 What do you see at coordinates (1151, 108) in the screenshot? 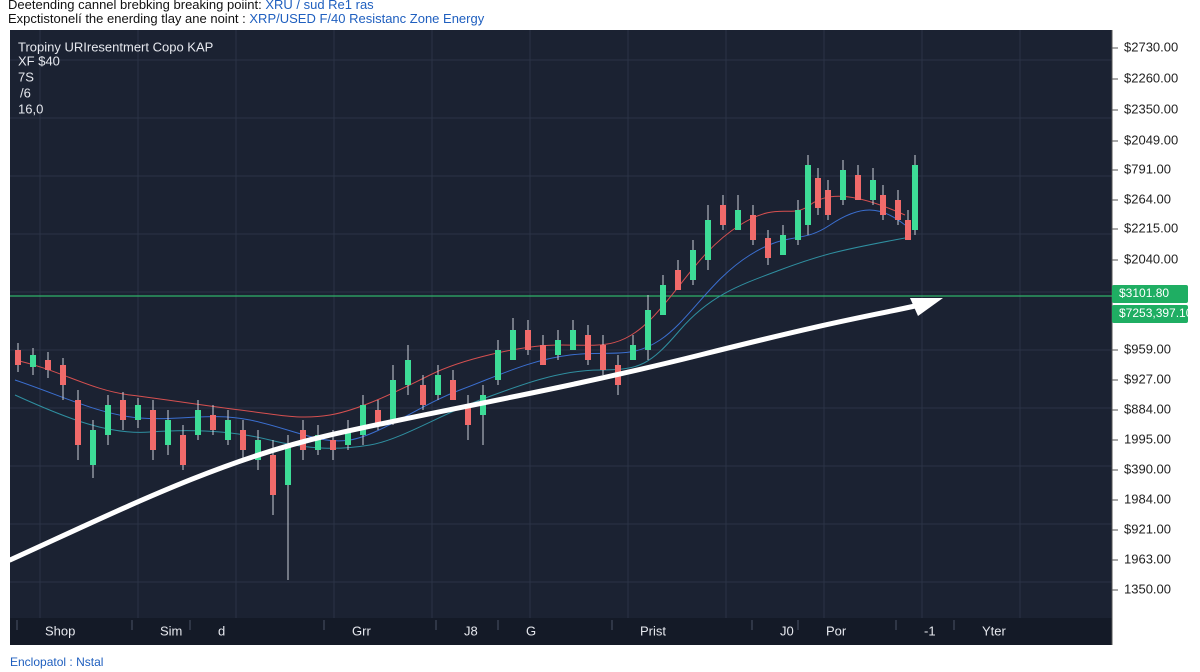
I see `price-label: $2350.00` at bounding box center [1151, 108].